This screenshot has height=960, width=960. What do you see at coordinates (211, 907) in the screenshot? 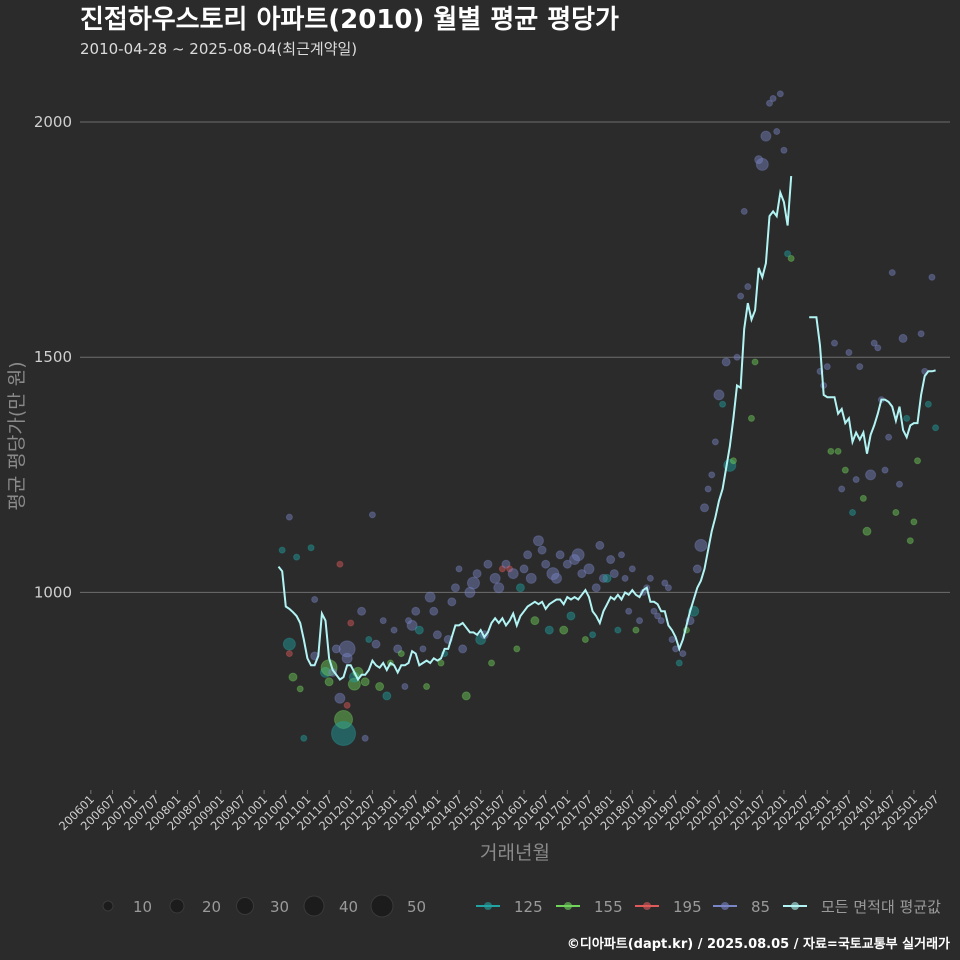
I see `size-legend-label: 20` at bounding box center [211, 907].